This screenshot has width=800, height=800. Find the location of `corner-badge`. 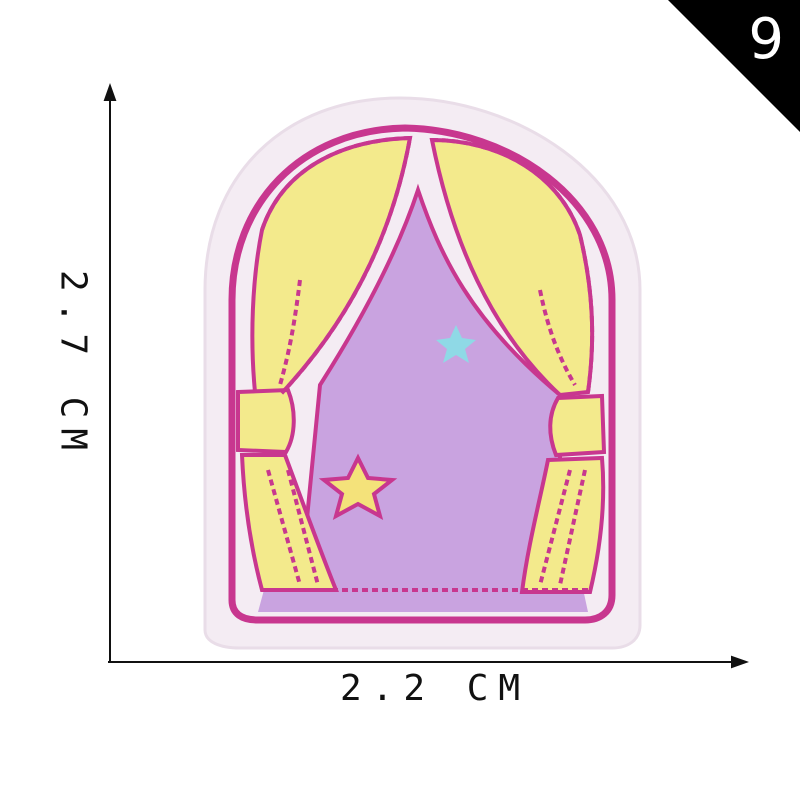

corner-badge is located at coordinates (734, 66).